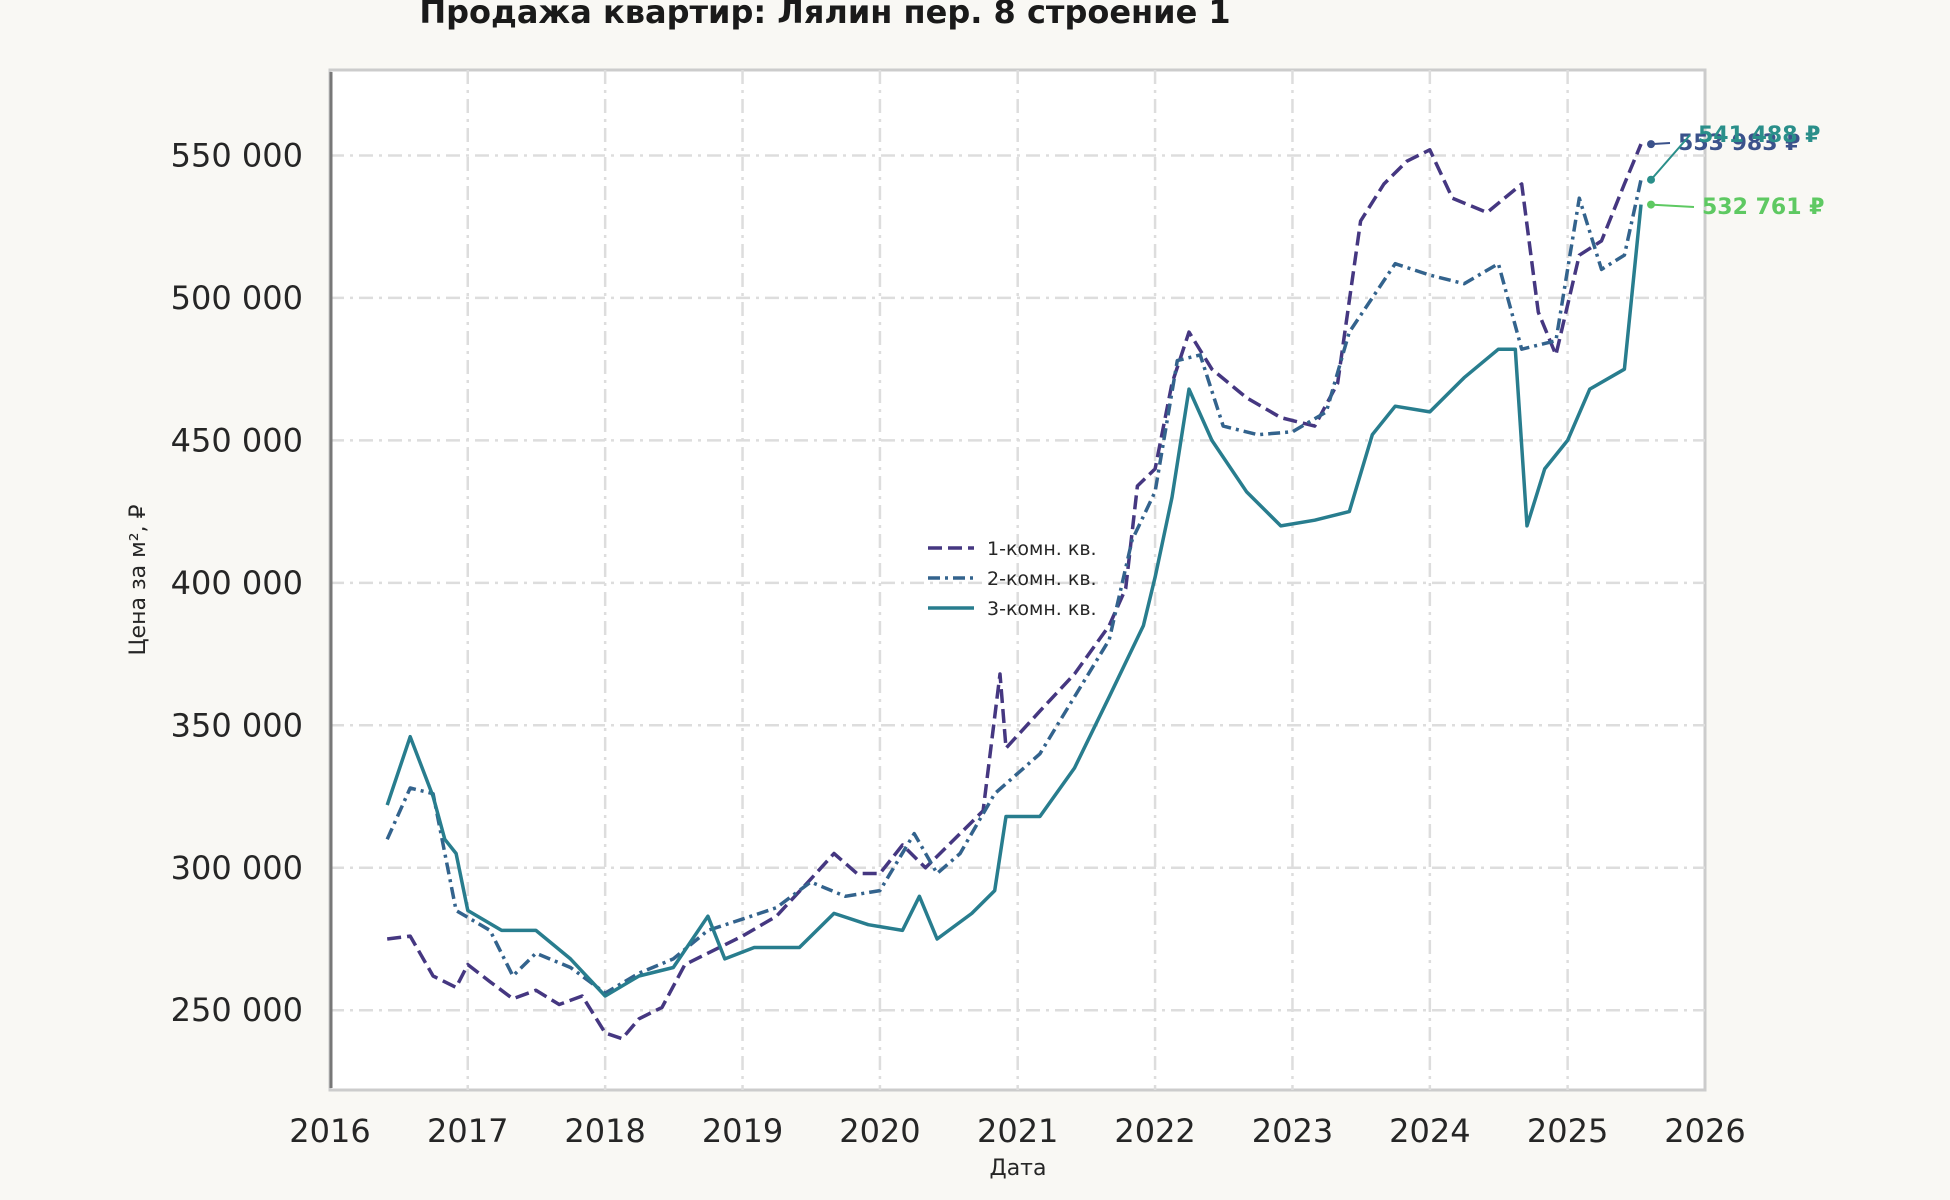 This screenshot has width=1950, height=1200. Describe the element at coordinates (1018, 1168) in the screenshot. I see `x-axis-label: Дата` at that location.